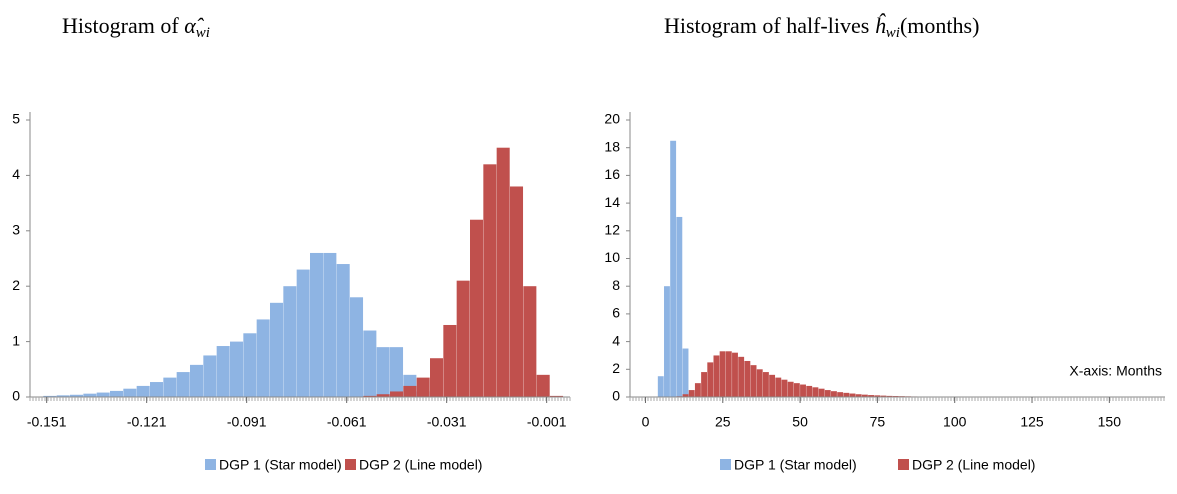 The image size is (1177, 494). What do you see at coordinates (16, 119) in the screenshot?
I see `y-tick-label: 5` at bounding box center [16, 119].